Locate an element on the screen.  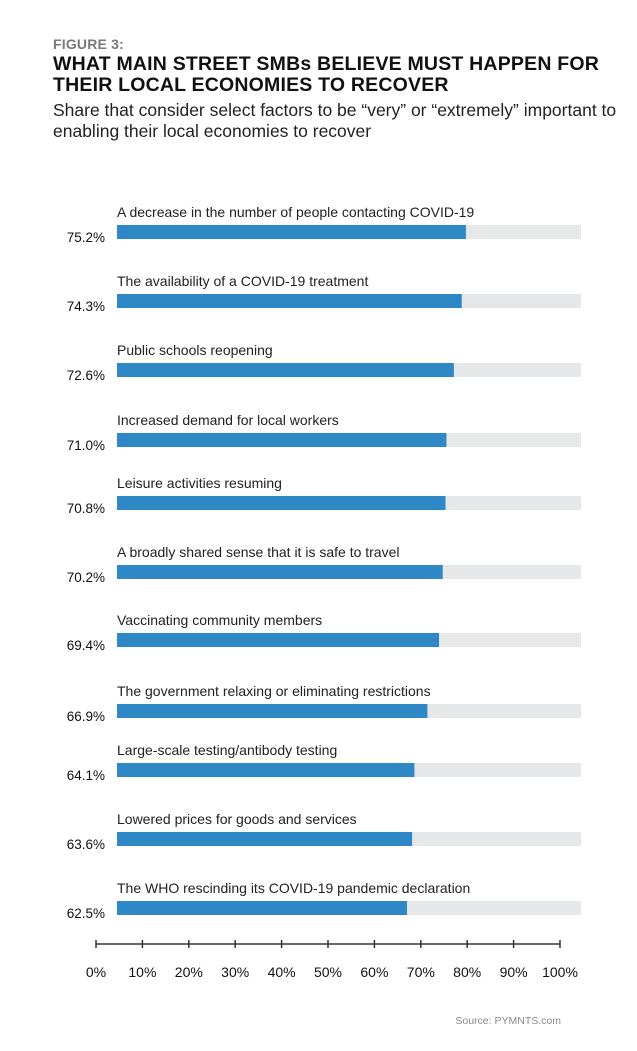
x-tick-label: 30% is located at coordinates (235, 972).